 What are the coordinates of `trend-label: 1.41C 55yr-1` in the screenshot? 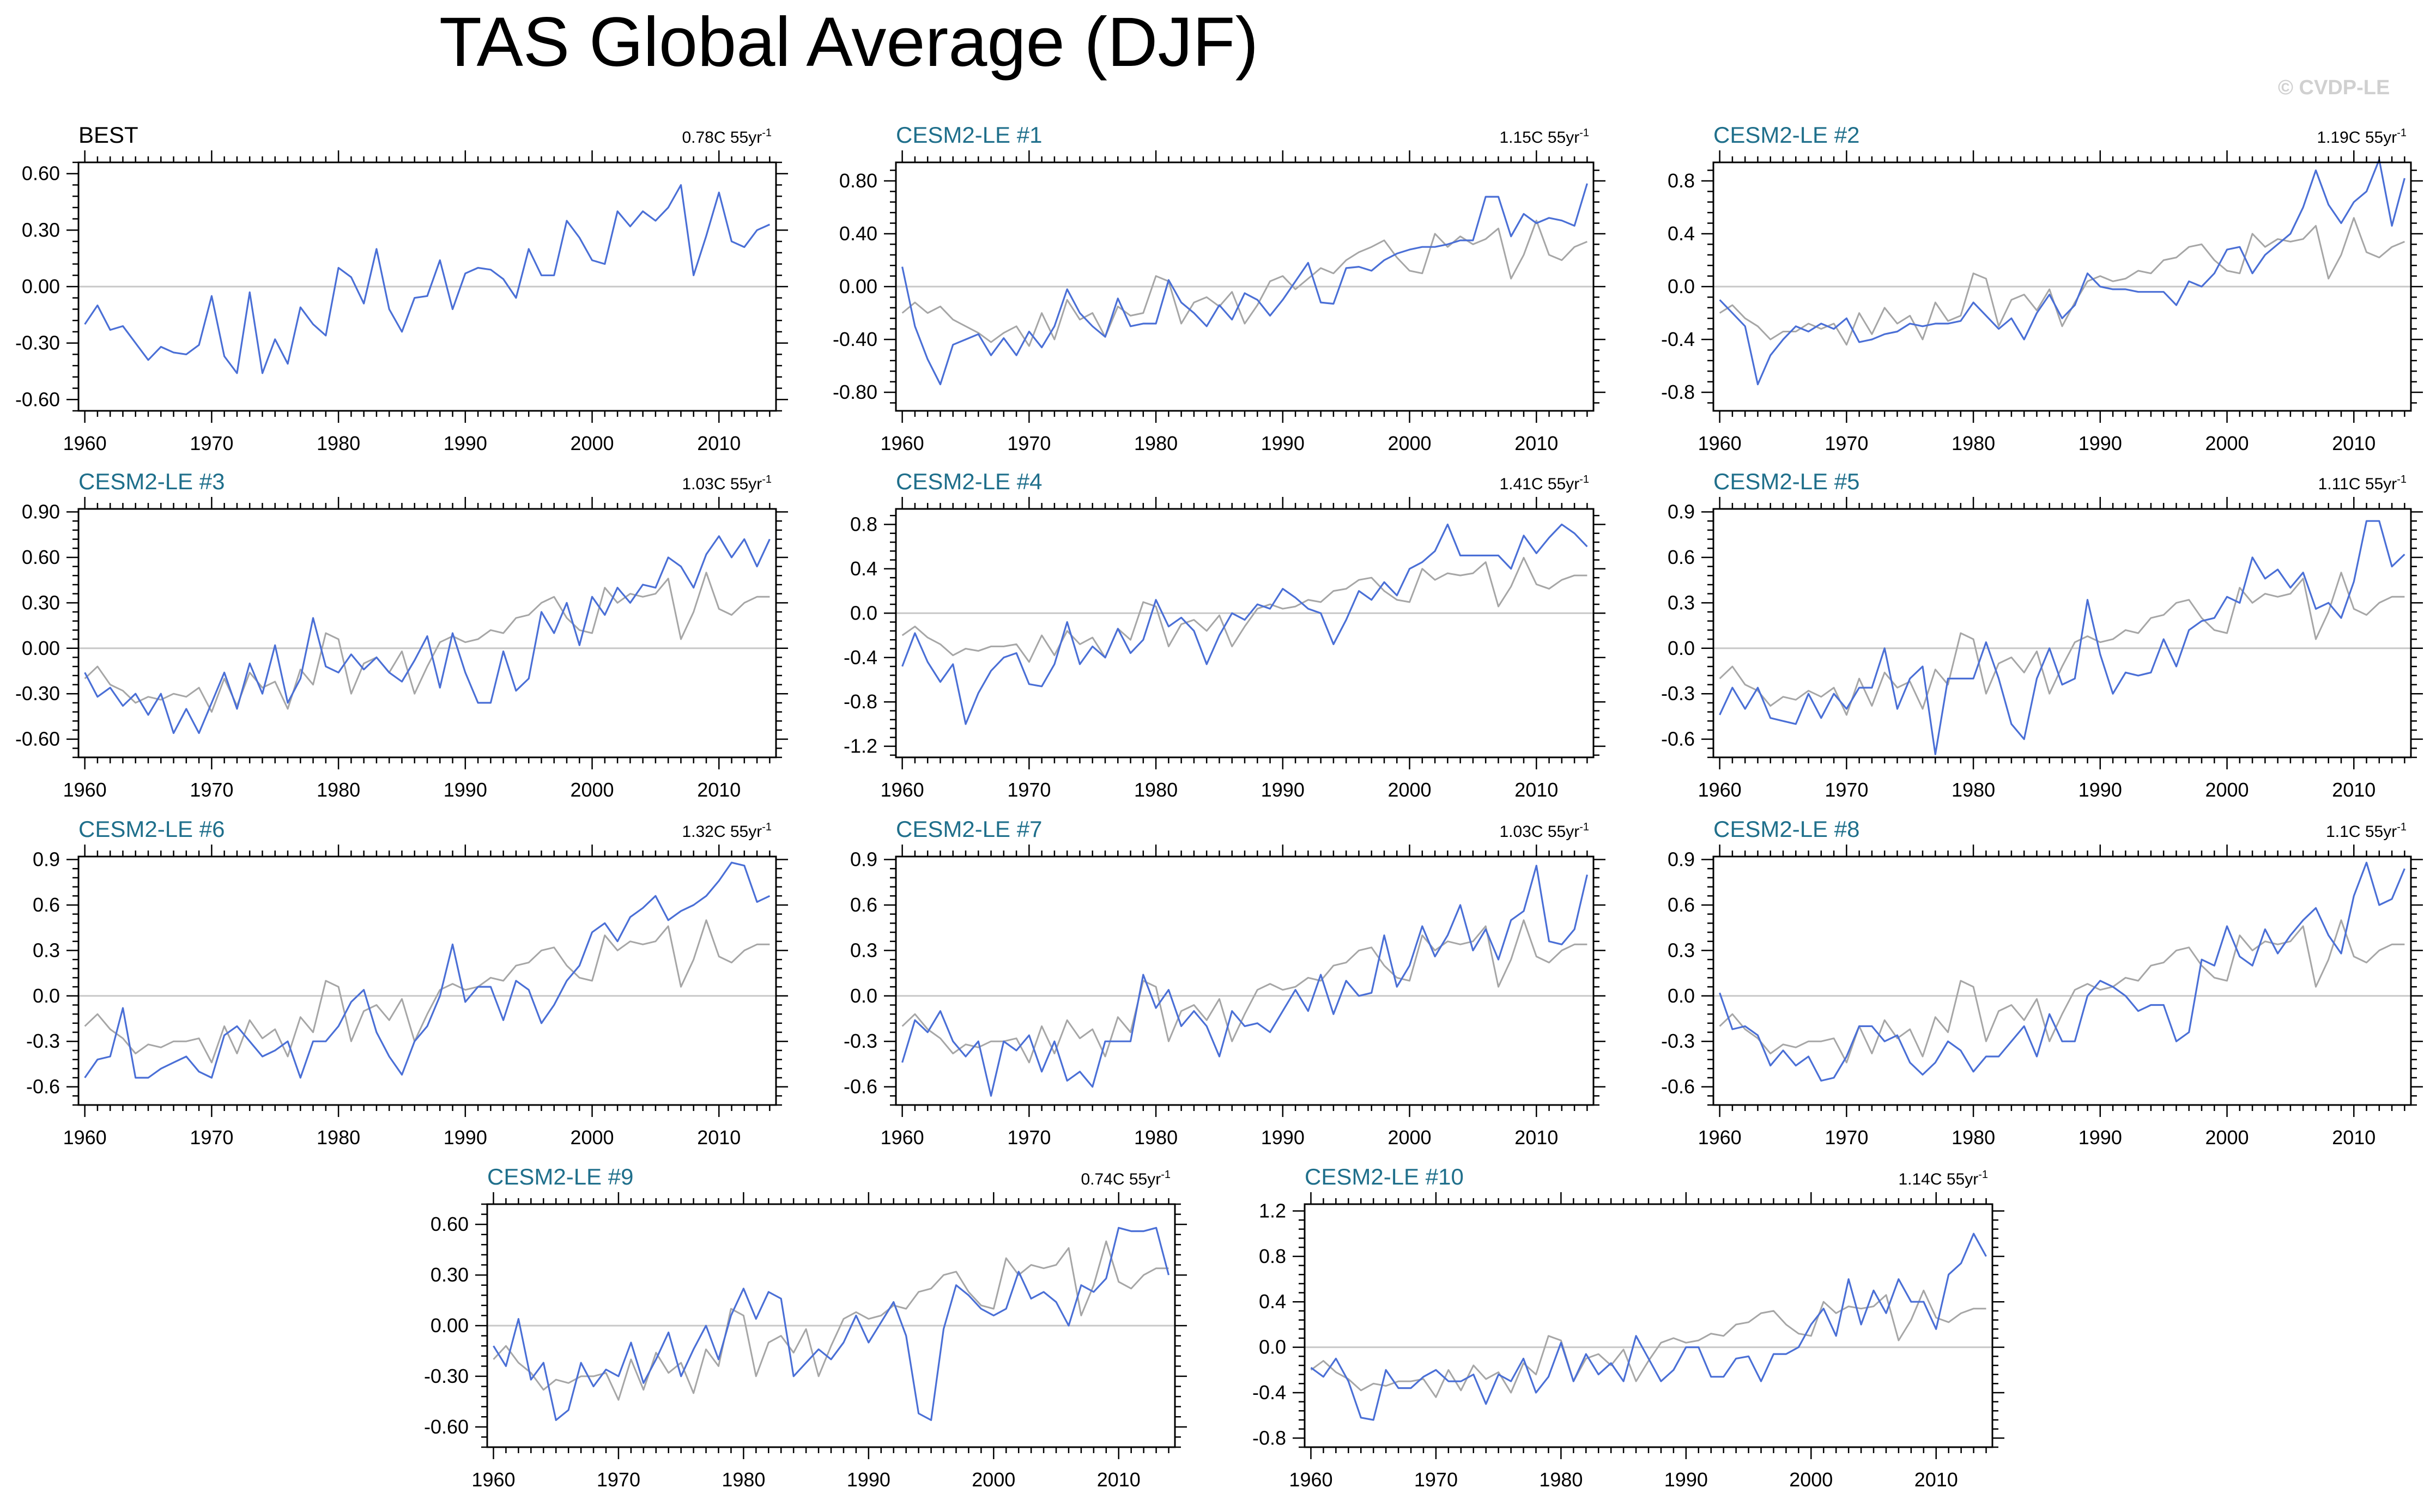 It's located at (1544, 483).